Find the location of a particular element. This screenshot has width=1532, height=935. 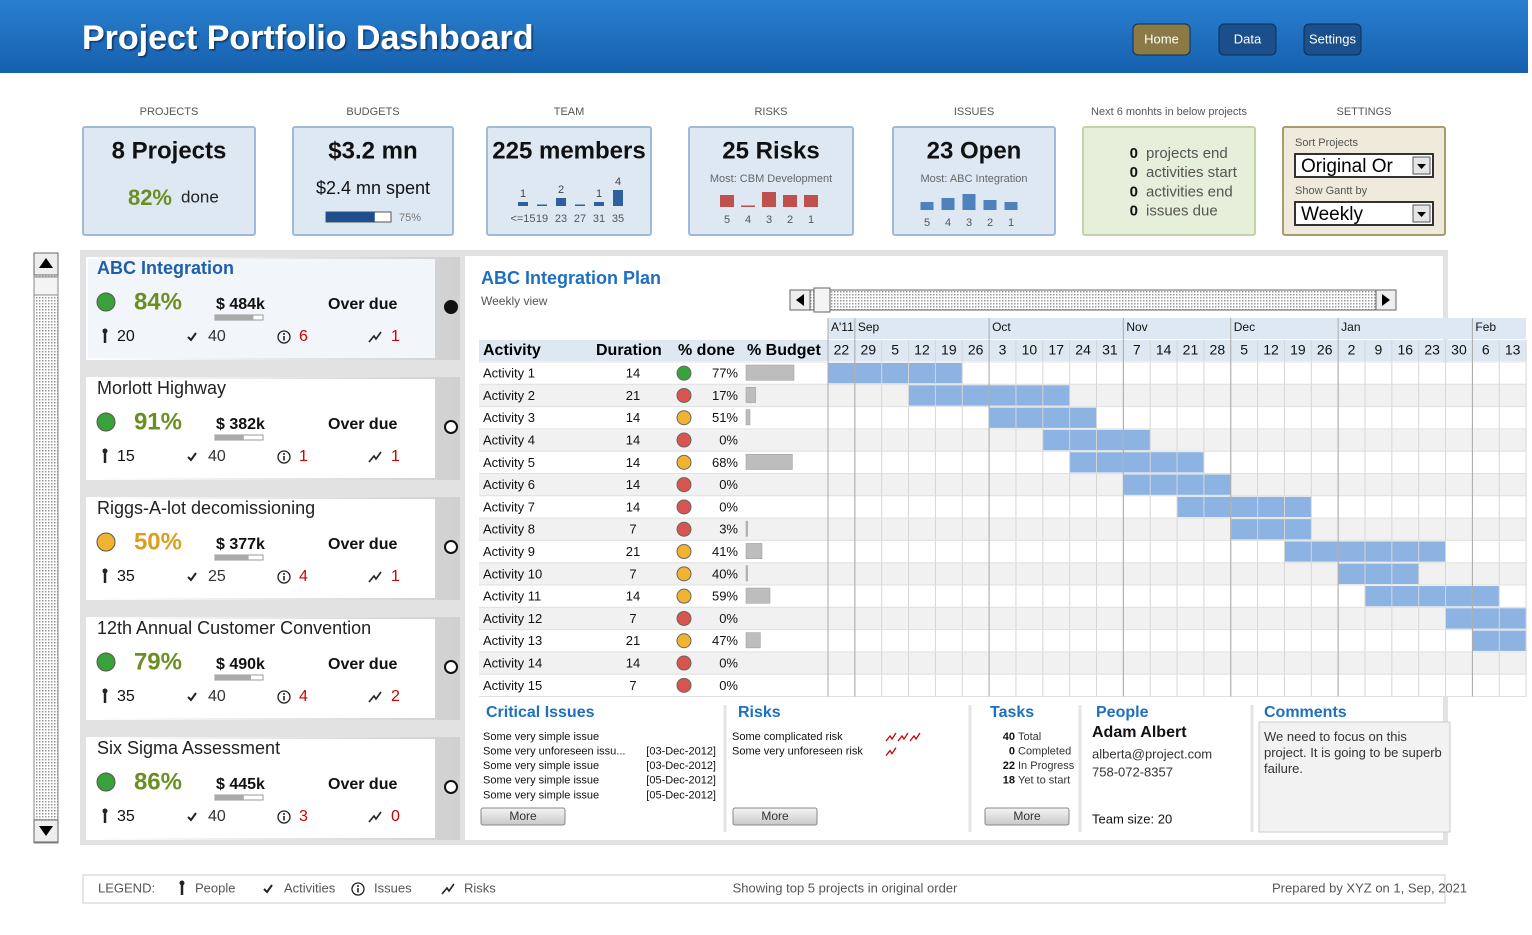

month-label: Oct is located at coordinates (1001, 327).